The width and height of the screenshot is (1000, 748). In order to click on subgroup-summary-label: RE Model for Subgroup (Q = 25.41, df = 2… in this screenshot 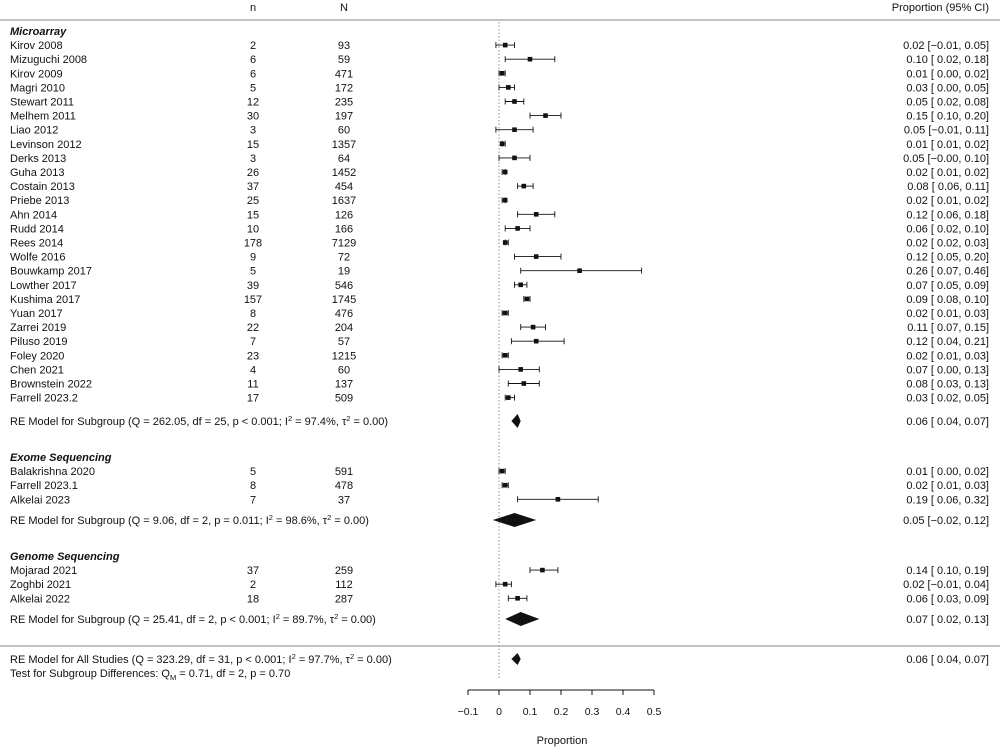, I will do `click(193, 619)`.